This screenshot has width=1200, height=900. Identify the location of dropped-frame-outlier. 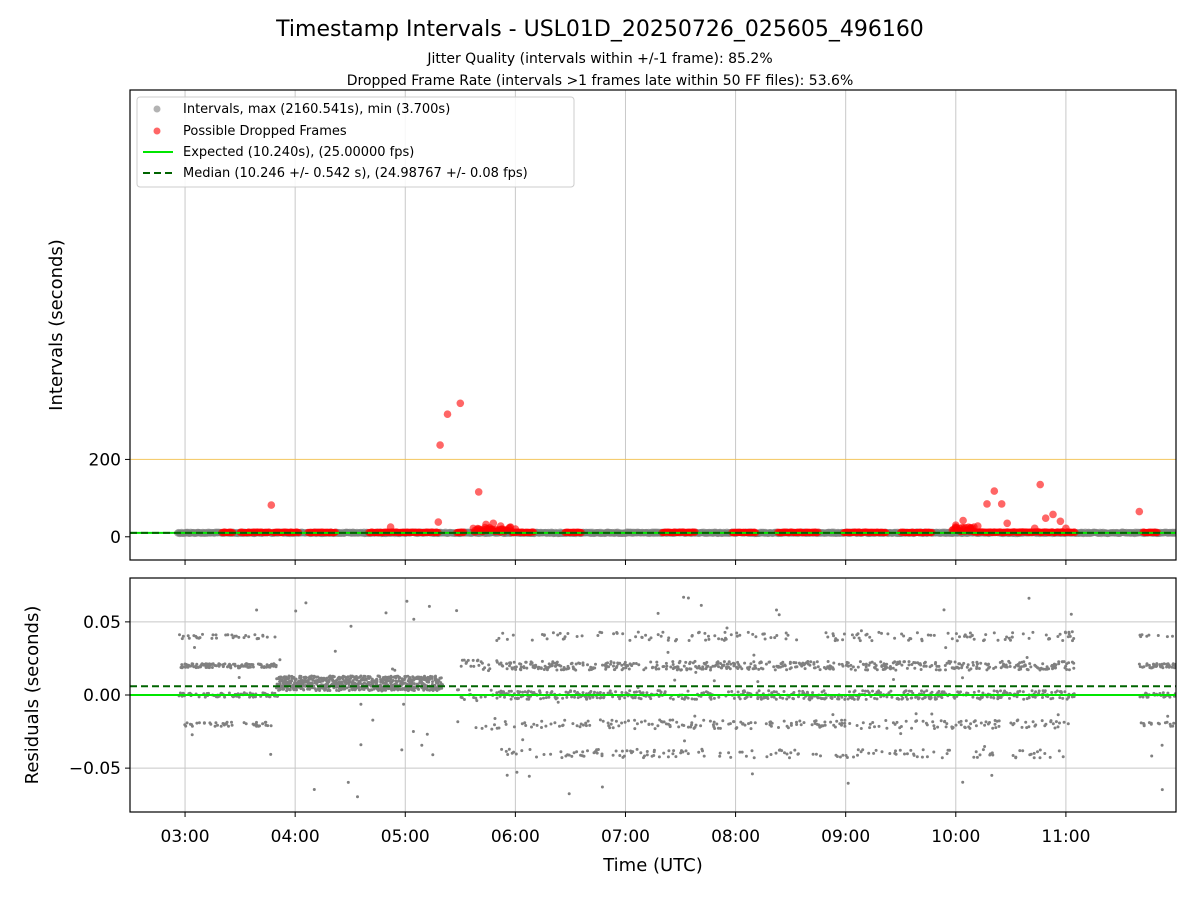
(963, 520).